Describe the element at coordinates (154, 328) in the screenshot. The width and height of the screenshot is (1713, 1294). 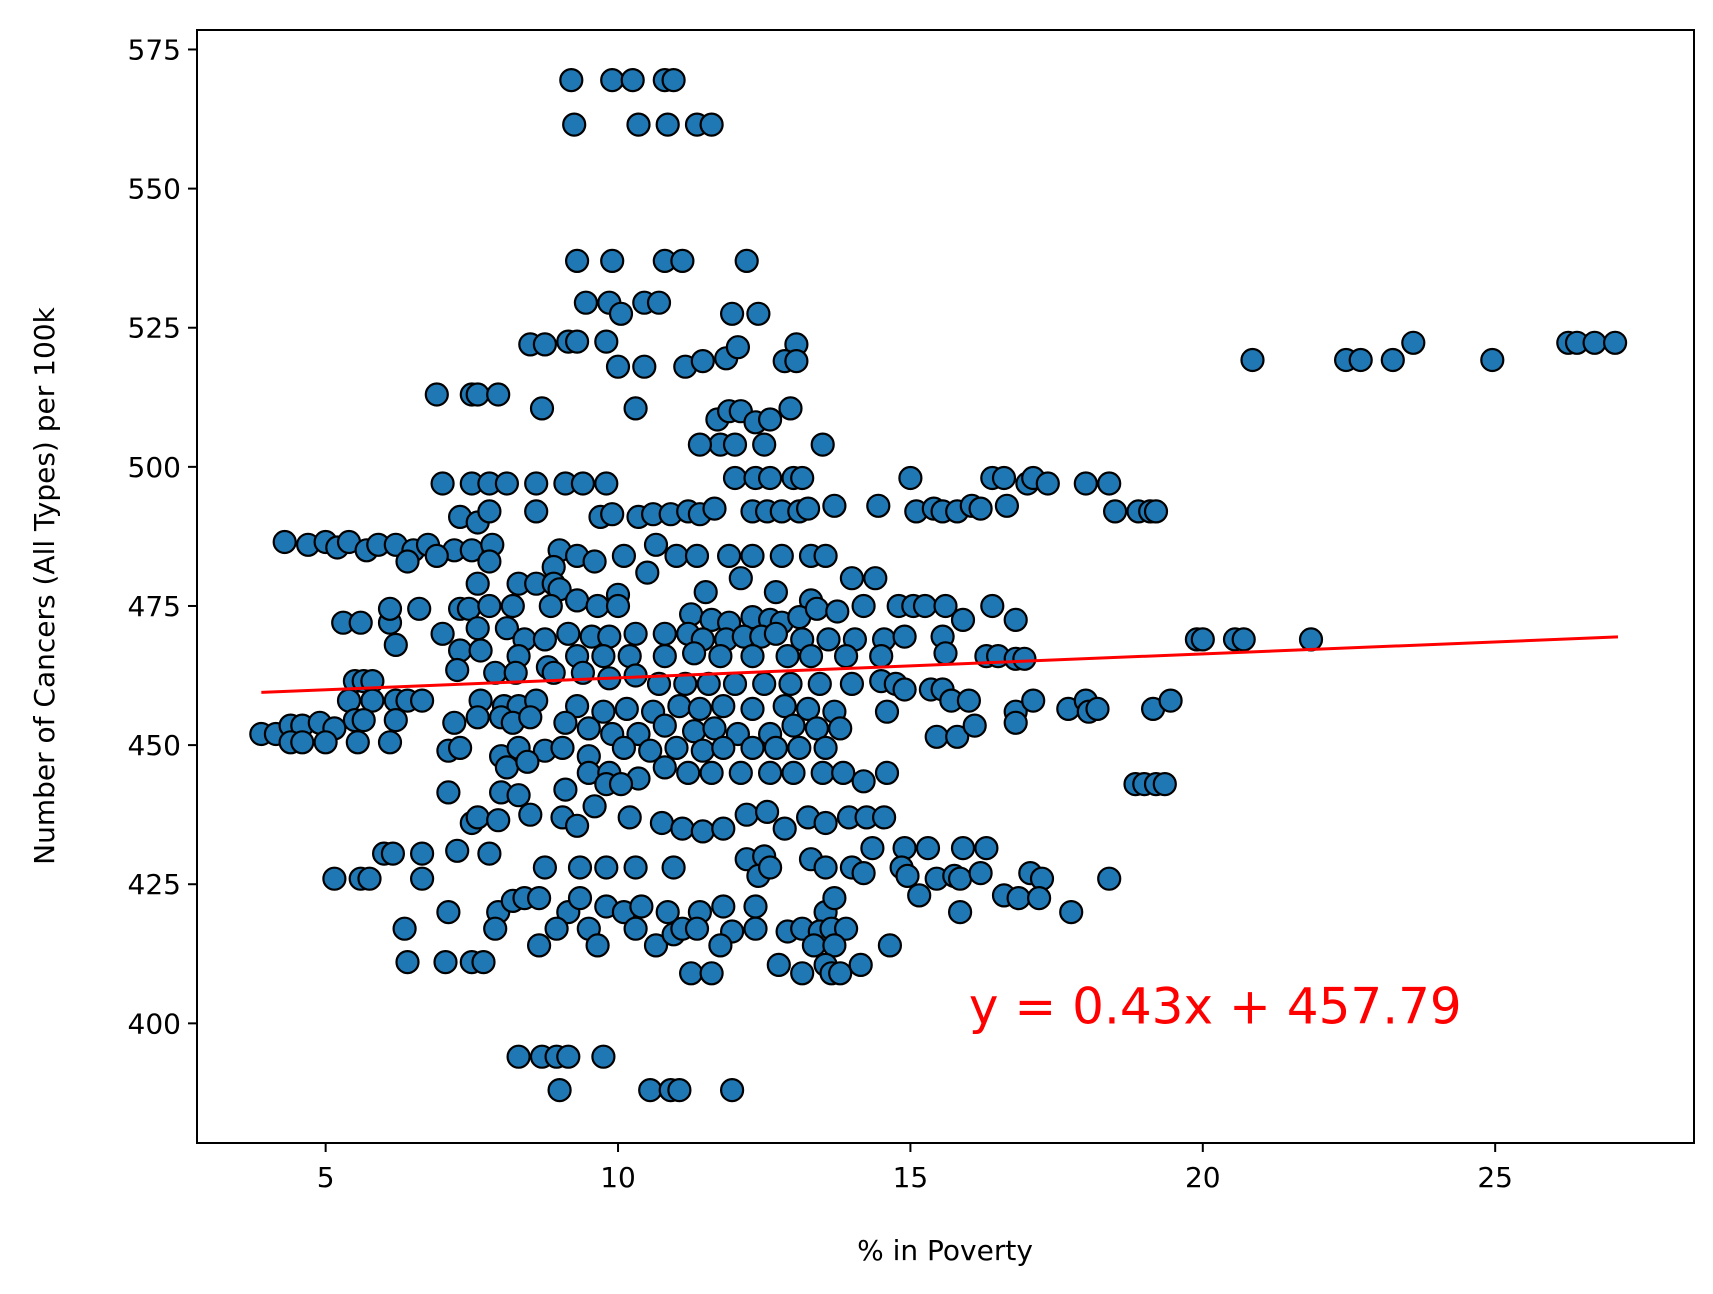
I see `y-tick-label: 525` at that location.